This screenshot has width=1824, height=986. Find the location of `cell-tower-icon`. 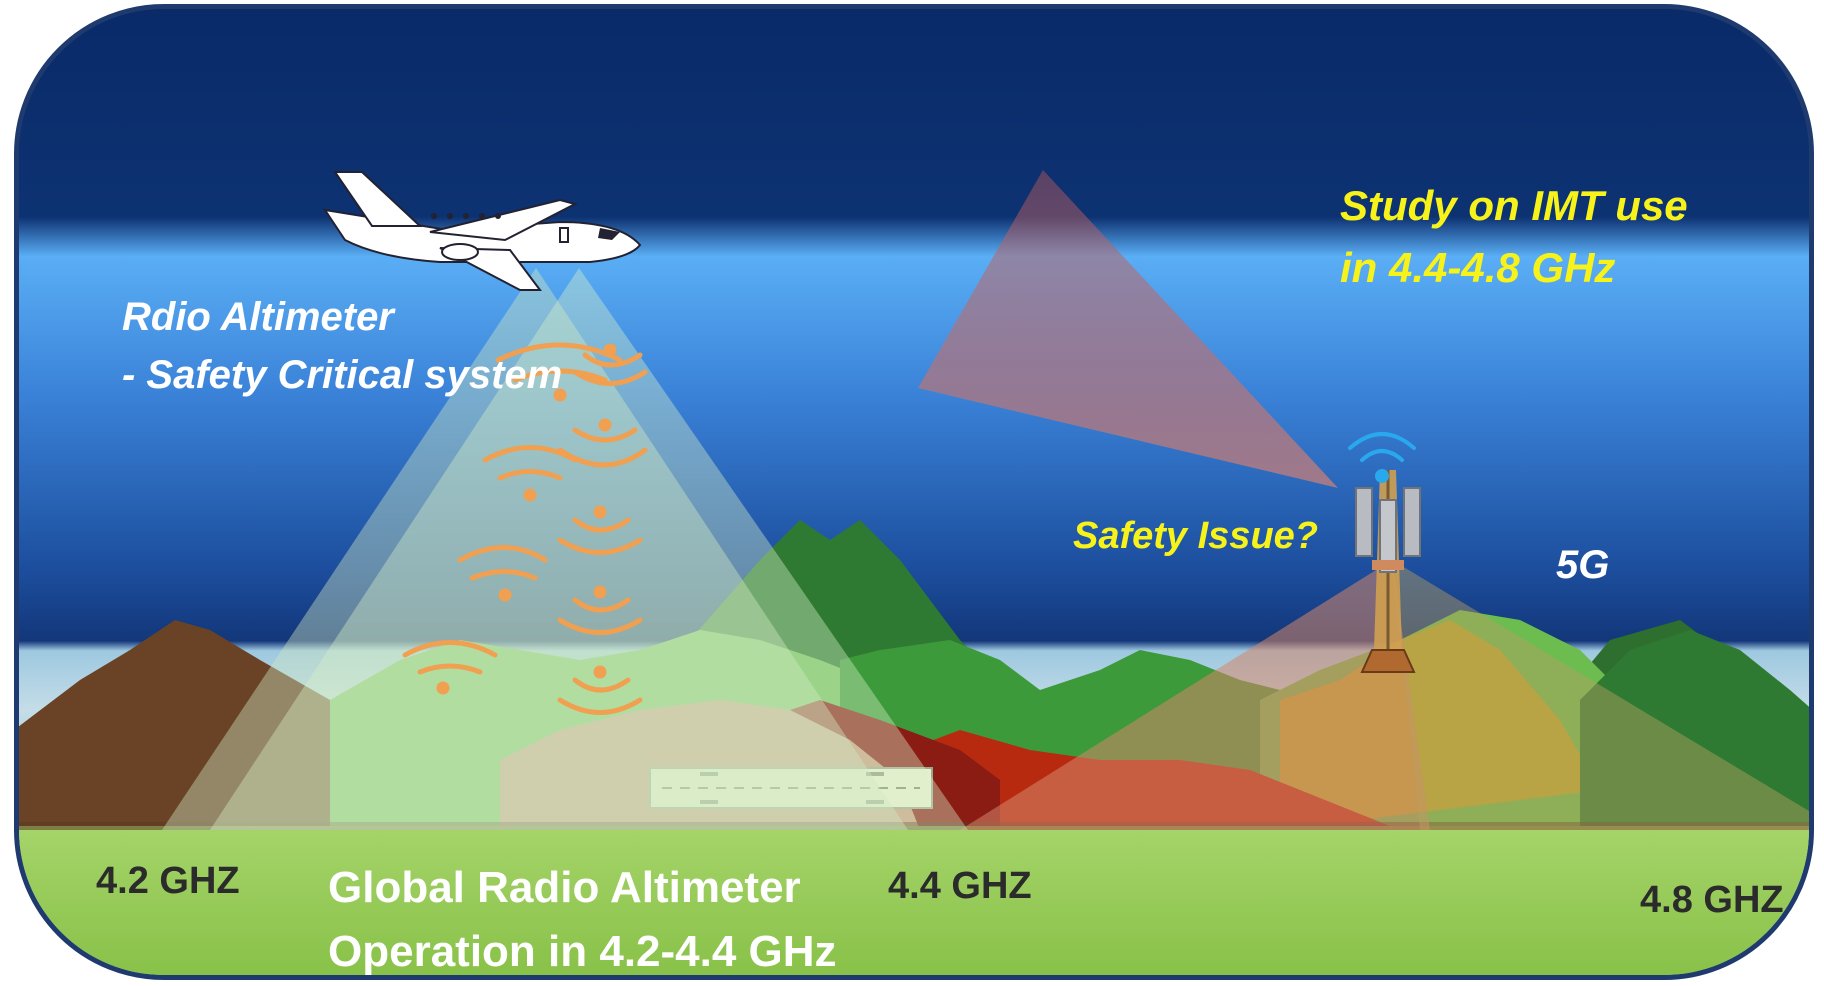

cell-tower-icon is located at coordinates (1388, 571).